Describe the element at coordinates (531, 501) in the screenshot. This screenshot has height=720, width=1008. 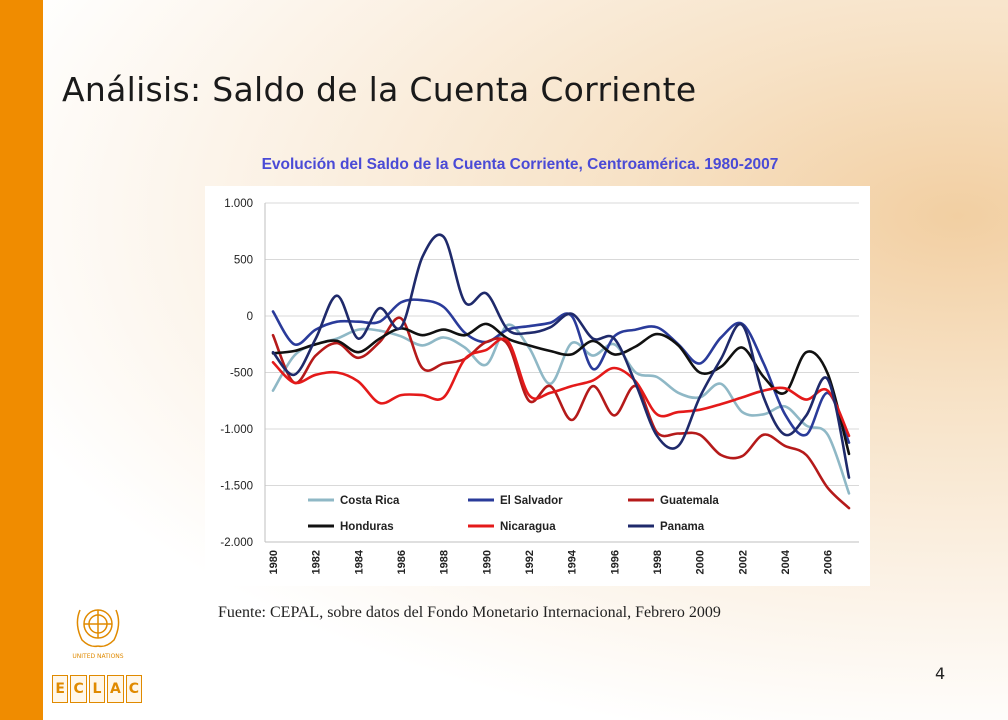
I see `legend-label: El Salvador` at that location.